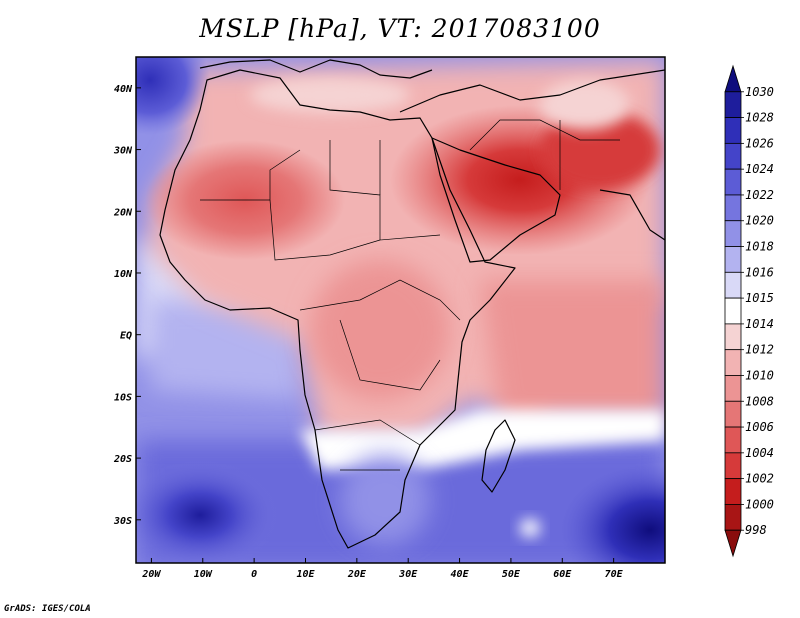 The image size is (800, 618). What do you see at coordinates (123, 151) in the screenshot?
I see `lat-tick-label: 30N` at bounding box center [123, 151].